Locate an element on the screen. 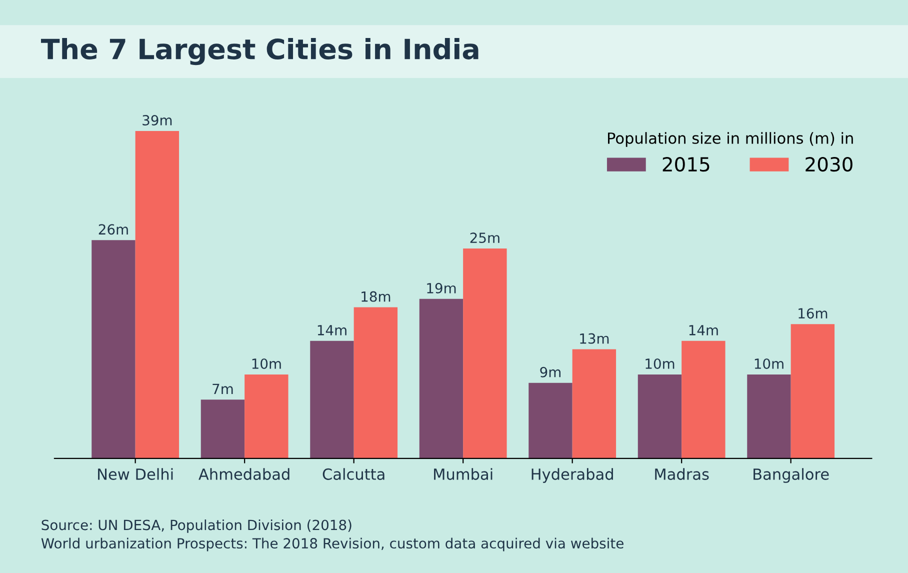 The image size is (908, 573). x-tick-label: Ahmedabad is located at coordinates (244, 474).